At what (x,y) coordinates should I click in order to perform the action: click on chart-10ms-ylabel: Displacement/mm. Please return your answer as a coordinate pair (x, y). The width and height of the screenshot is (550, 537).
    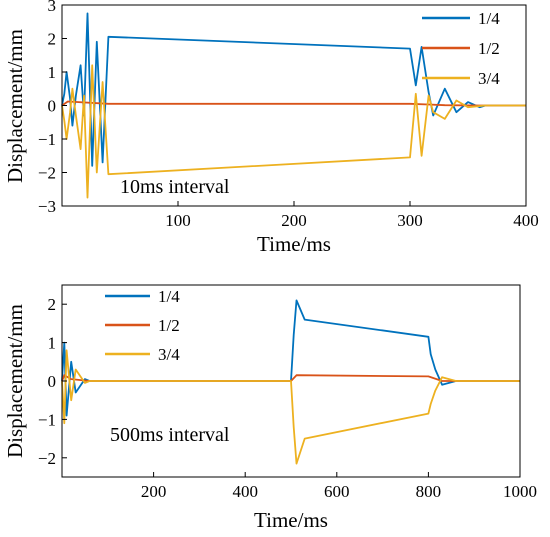
    Looking at the image, I should click on (15, 106).